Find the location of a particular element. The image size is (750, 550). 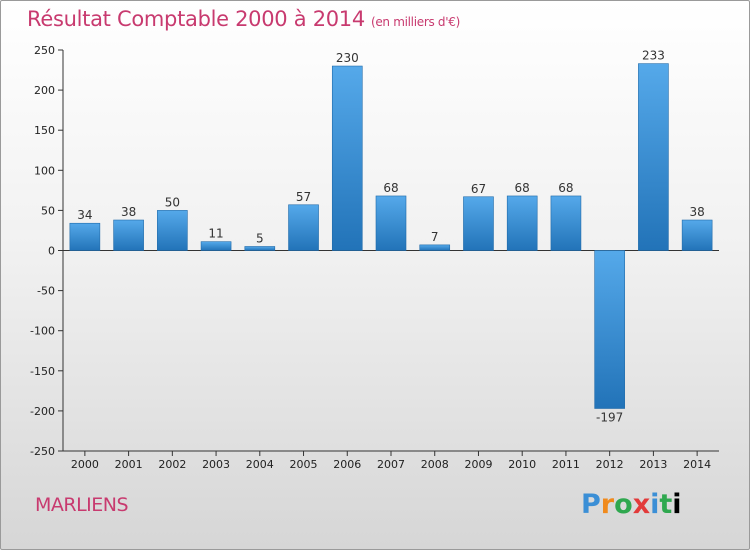

bar-2008 is located at coordinates (435, 247).